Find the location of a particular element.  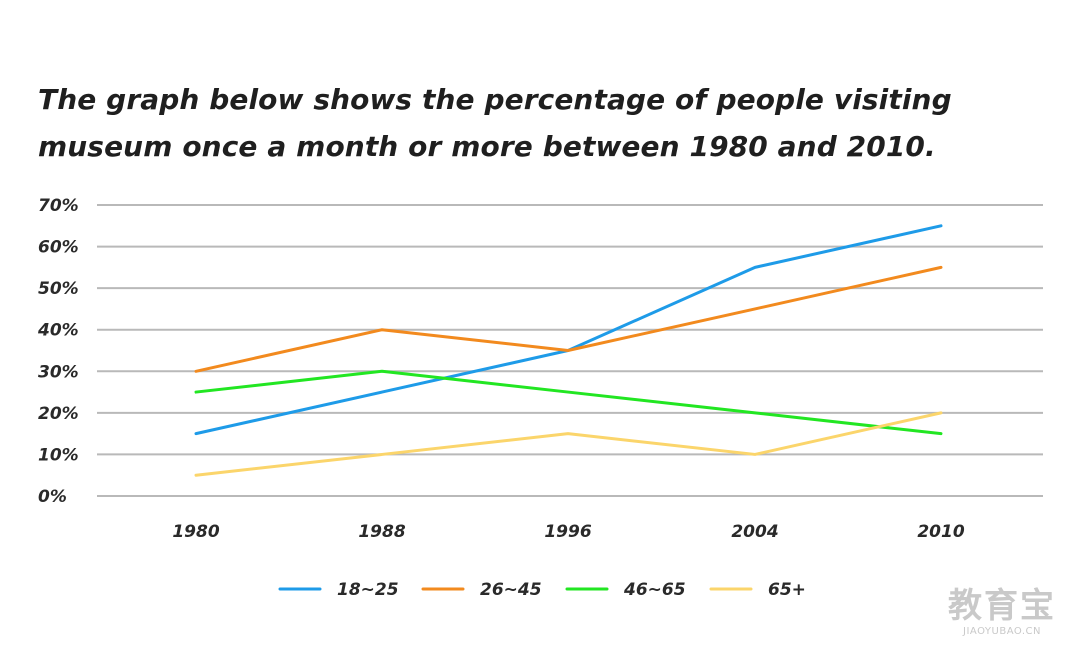

x-tick-label: 2010 is located at coordinates (940, 532).